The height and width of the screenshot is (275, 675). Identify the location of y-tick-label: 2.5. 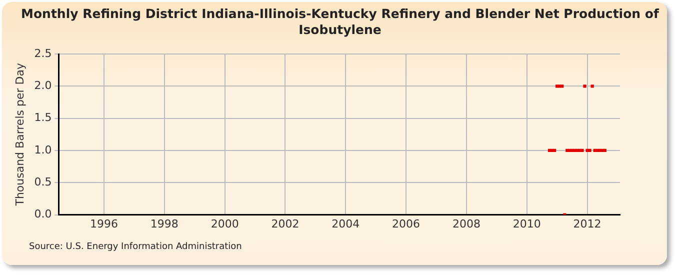
(43, 53).